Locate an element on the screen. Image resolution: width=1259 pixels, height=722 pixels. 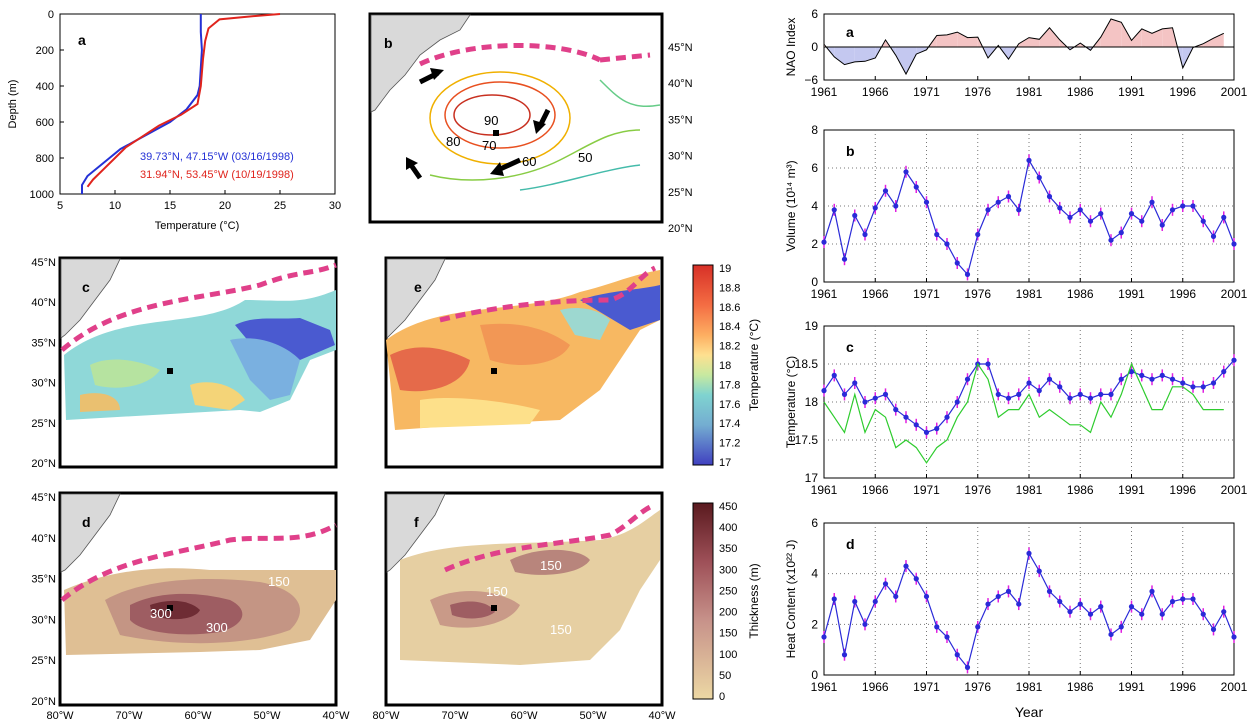
contour-label-150b: 150 is located at coordinates (109, 660).